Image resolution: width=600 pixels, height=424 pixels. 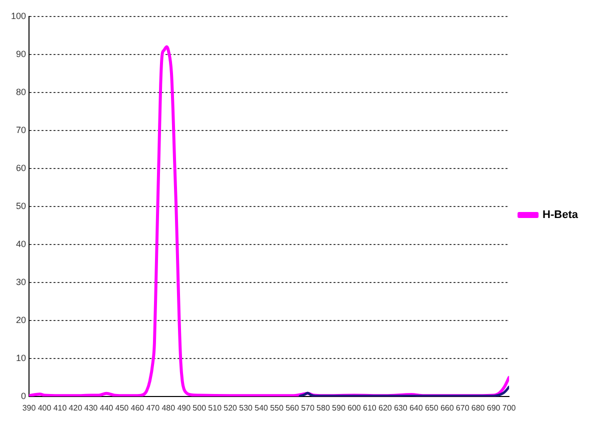 What do you see at coordinates (29, 407) in the screenshot?
I see `x-tick-label: 390` at bounding box center [29, 407].